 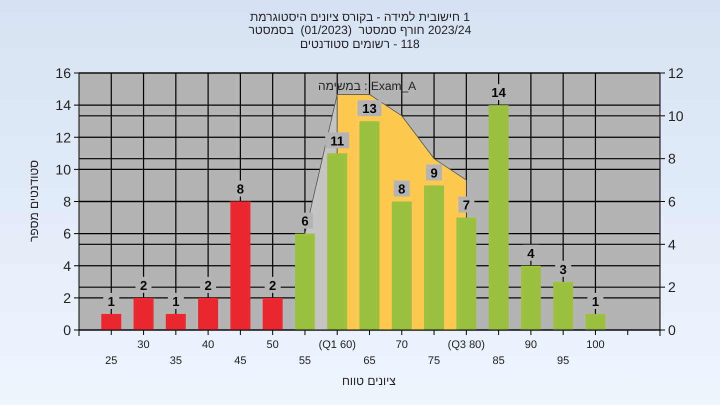 I want to click on data-label: 9, so click(x=434, y=172).